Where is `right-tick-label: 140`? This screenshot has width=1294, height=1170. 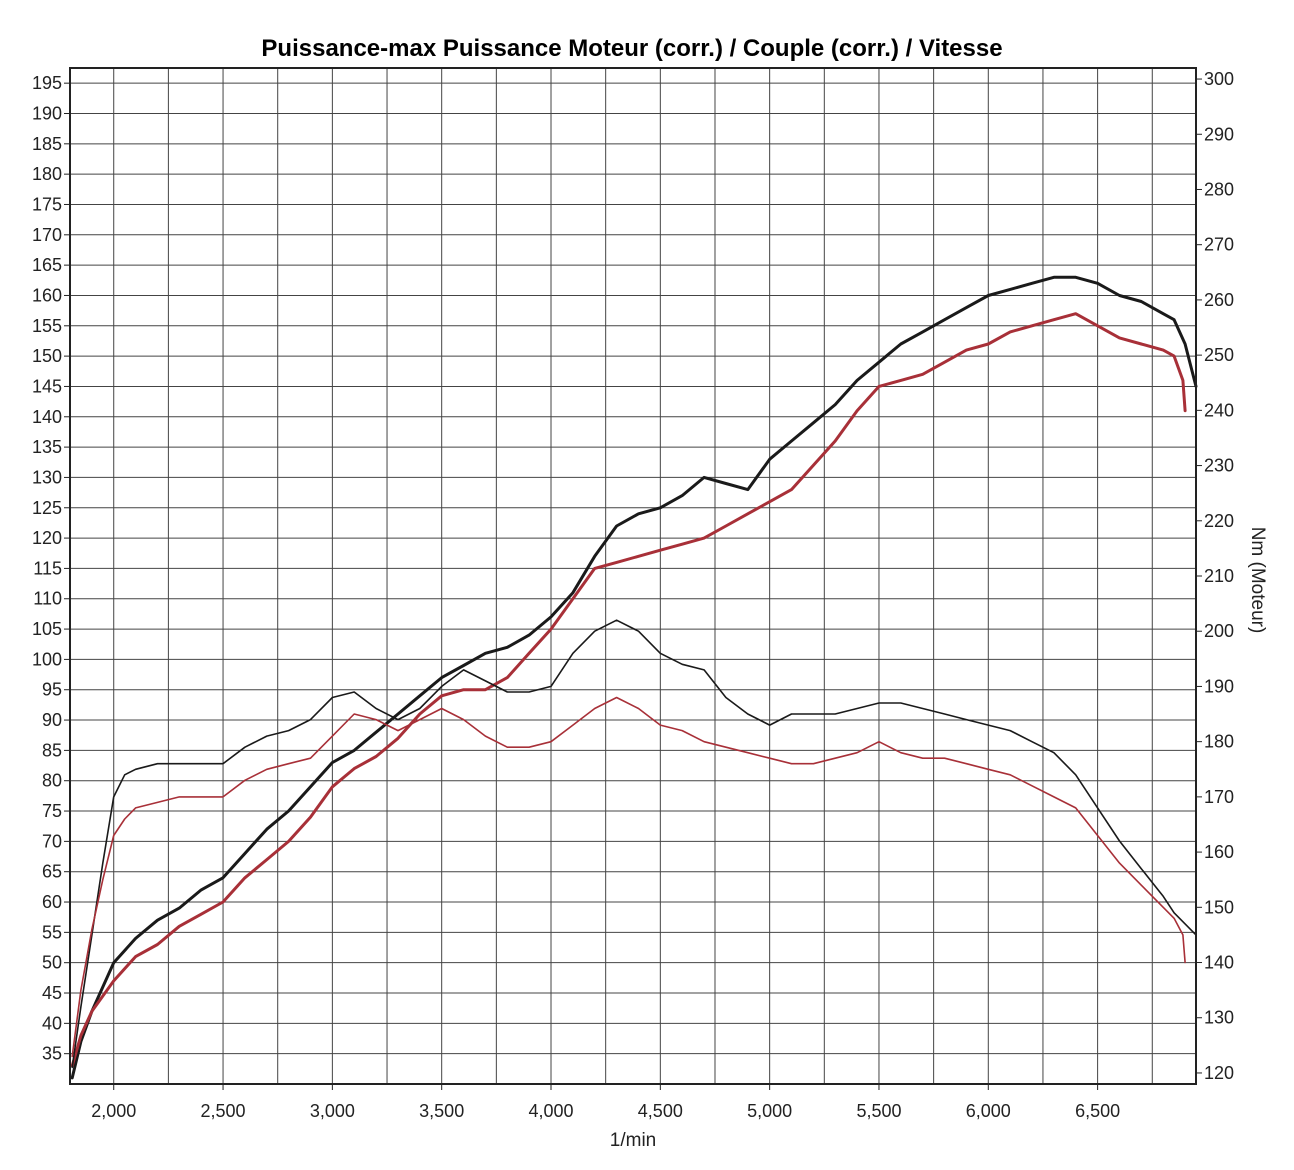 right-tick-label: 140 is located at coordinates (1219, 963).